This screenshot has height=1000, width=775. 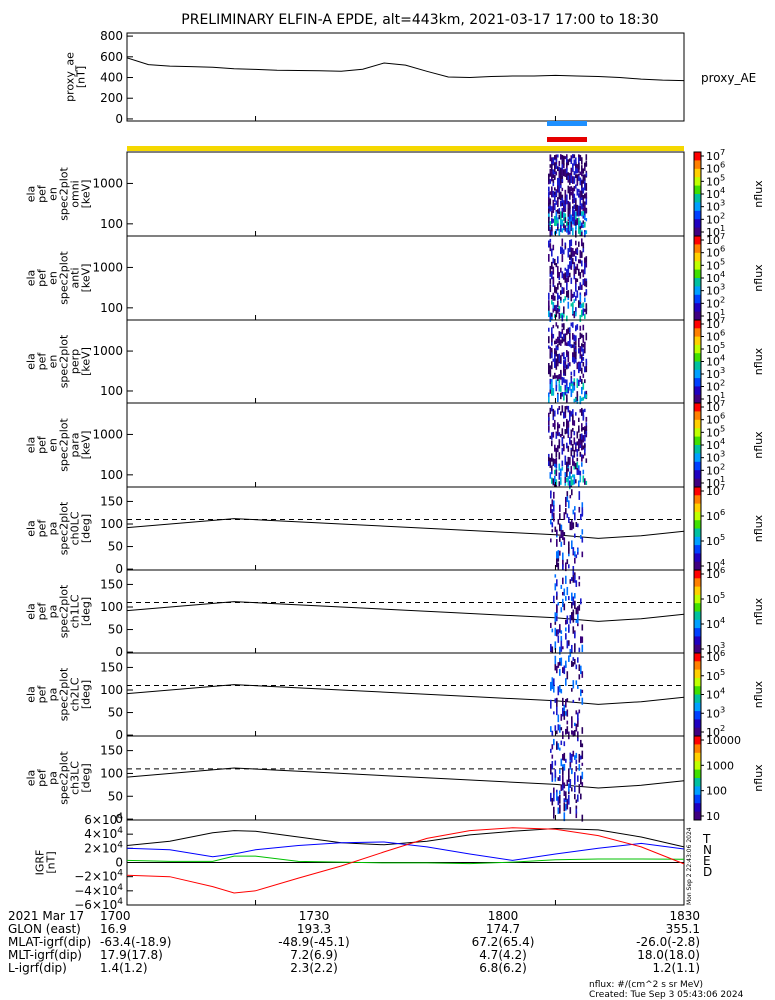 What do you see at coordinates (98, 904) in the screenshot?
I see `y-tick-label: −6×104` at bounding box center [98, 904].